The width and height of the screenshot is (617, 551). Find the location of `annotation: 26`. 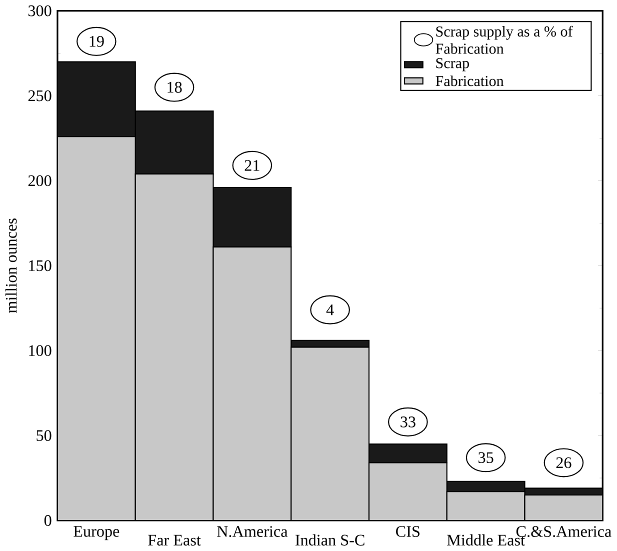

annotation: 26 is located at coordinates (564, 462).